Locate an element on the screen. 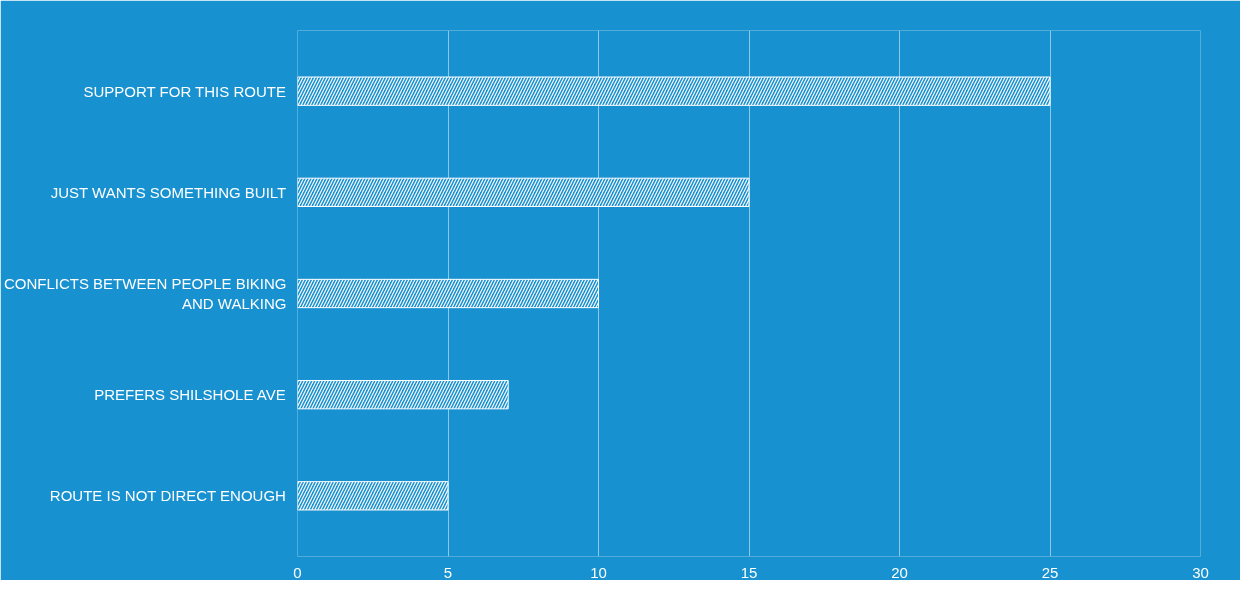 The image size is (1254, 589). y-tick-label: PREFERS SHILSHOLE AVE is located at coordinates (190, 395).